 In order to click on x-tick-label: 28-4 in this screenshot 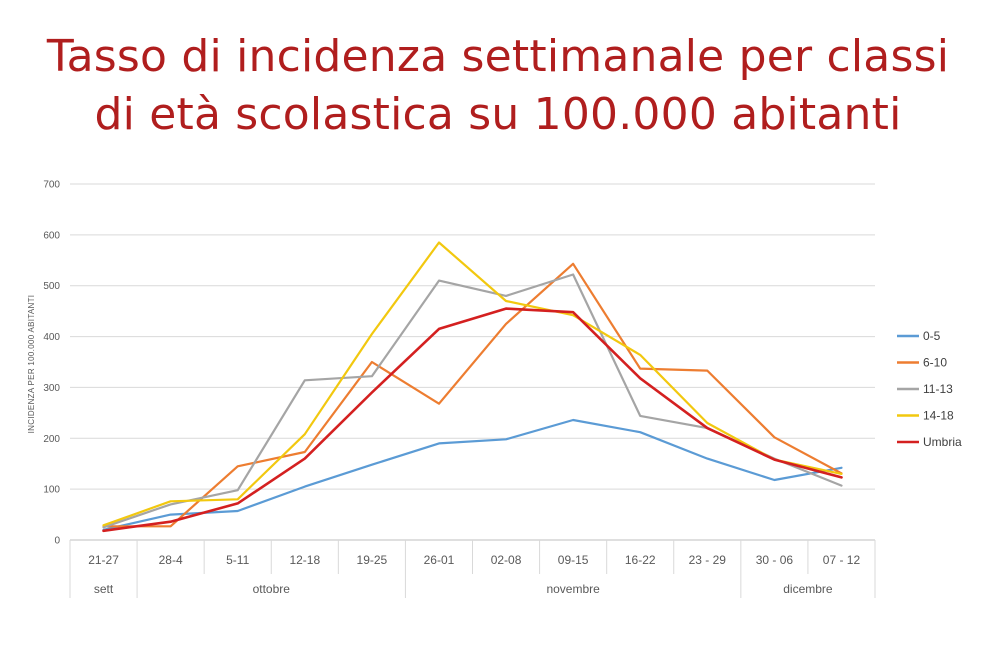, I will do `click(171, 560)`.